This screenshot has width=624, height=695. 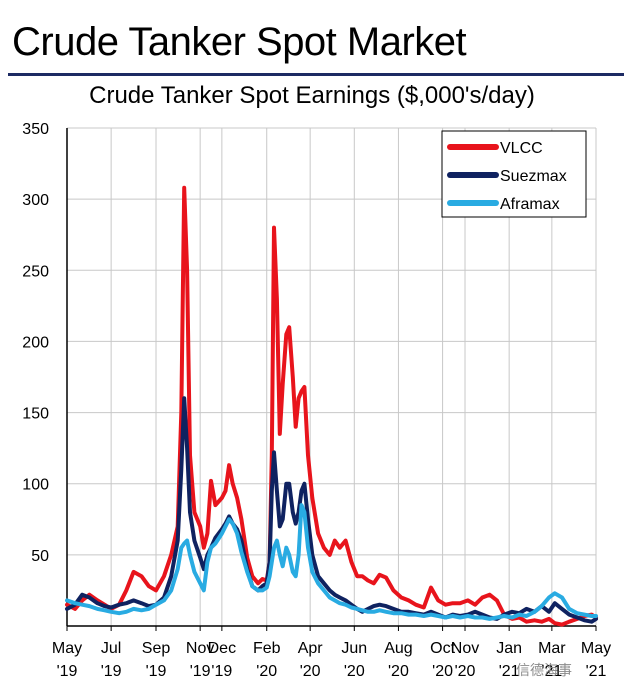 I want to click on page-title: Crude Tanker Spot Market, so click(x=239, y=42).